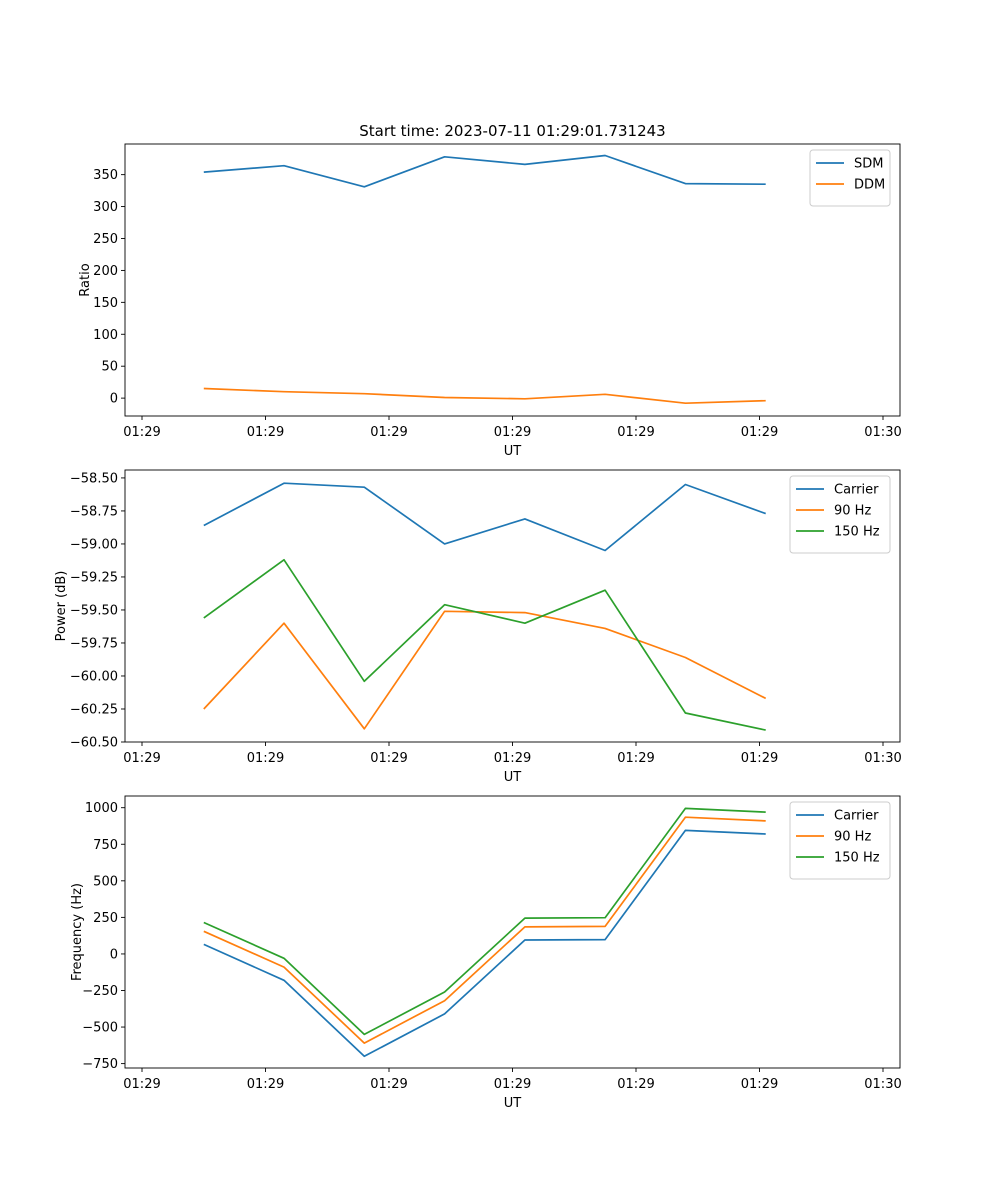 Image resolution: width=1000 pixels, height=1200 pixels. What do you see at coordinates (94, 544) in the screenshot?
I see `y-tick-label: −59.00` at bounding box center [94, 544].